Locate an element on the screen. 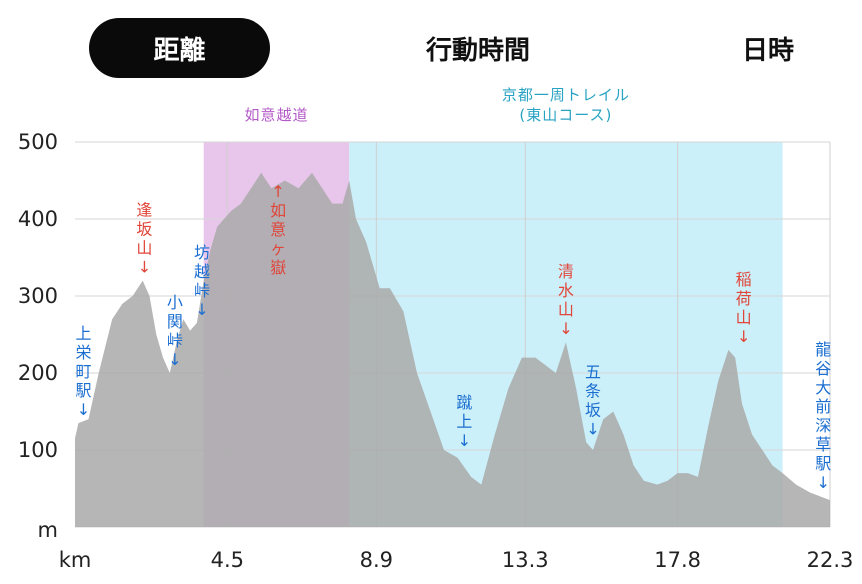  peak-label-4: 如意ヶ嶽↑ is located at coordinates (278, 229).